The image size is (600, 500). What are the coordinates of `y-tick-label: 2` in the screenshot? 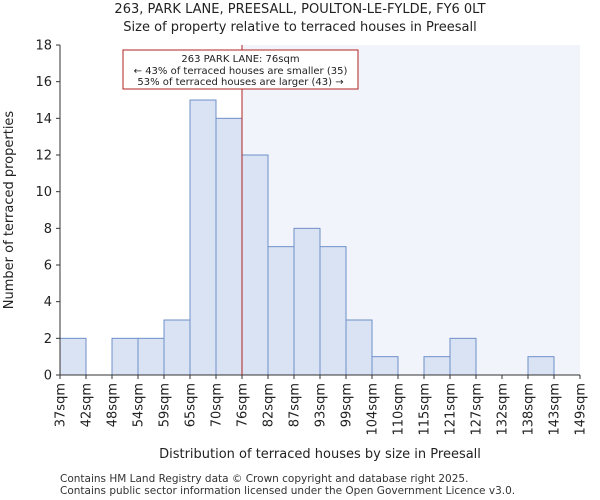 It's located at (48, 339).